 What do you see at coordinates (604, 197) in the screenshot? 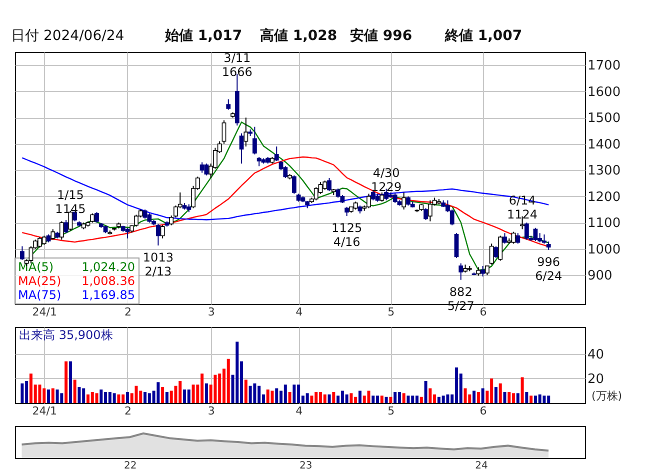
I see `y-tick-label: 1200` at bounding box center [604, 197].